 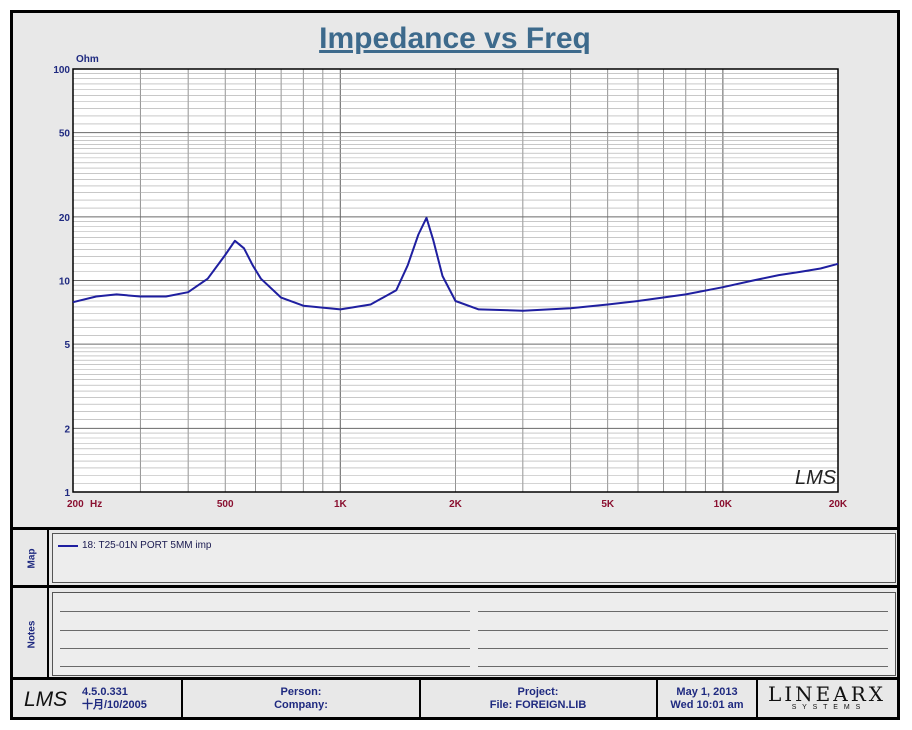 I want to click on notes-box, so click(x=474, y=634).